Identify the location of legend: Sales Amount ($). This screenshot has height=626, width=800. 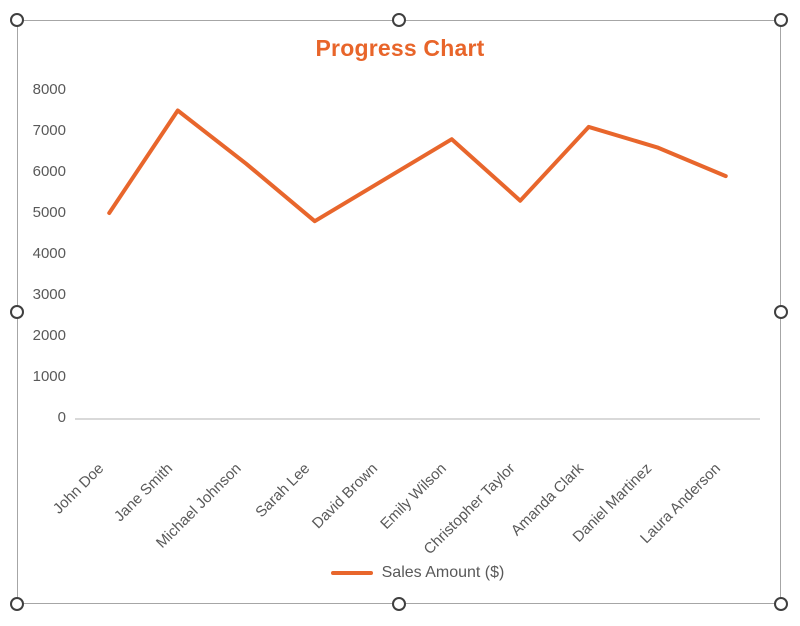
(417, 573).